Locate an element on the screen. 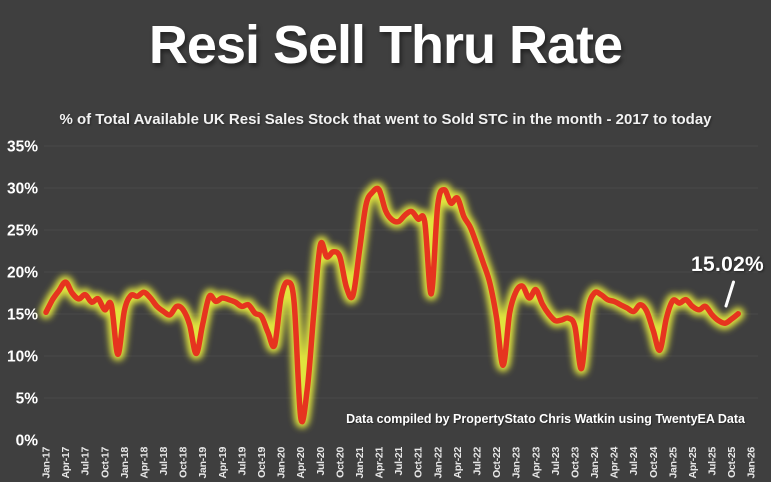 This screenshot has height=482, width=771. x-tick-label: Oct-23 is located at coordinates (575, 462).